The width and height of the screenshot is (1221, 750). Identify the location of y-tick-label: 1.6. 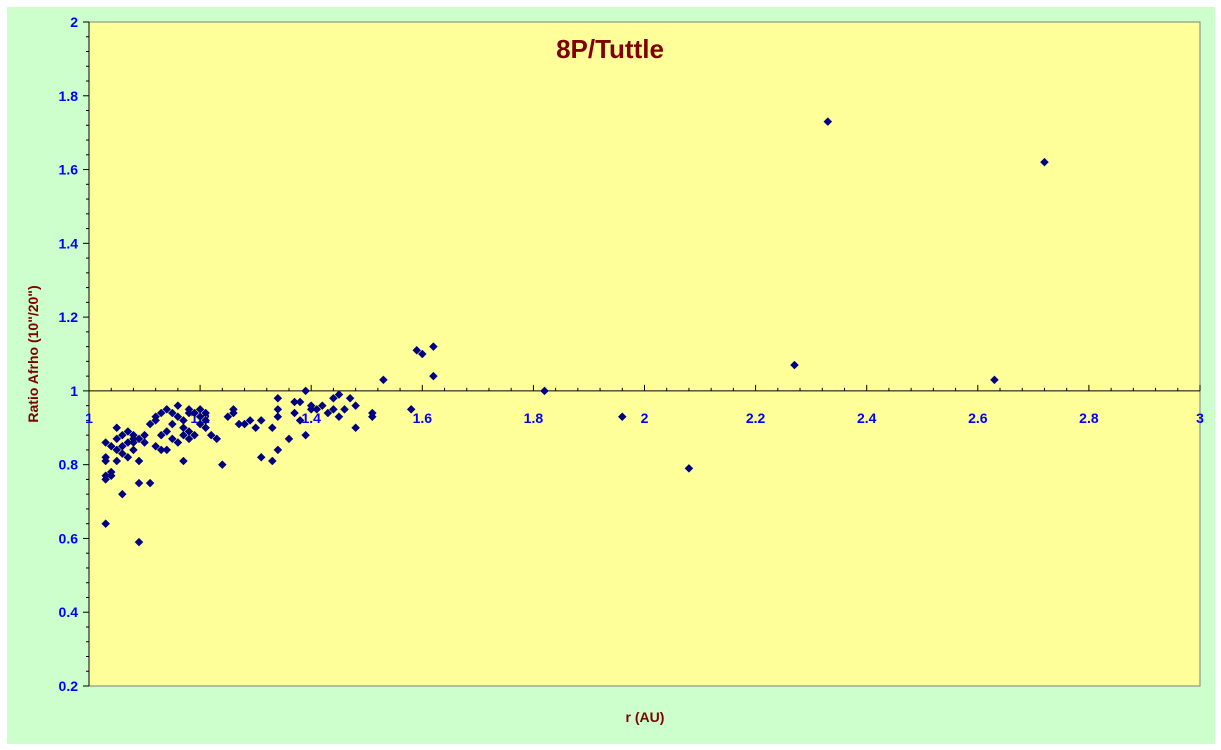
(69, 170).